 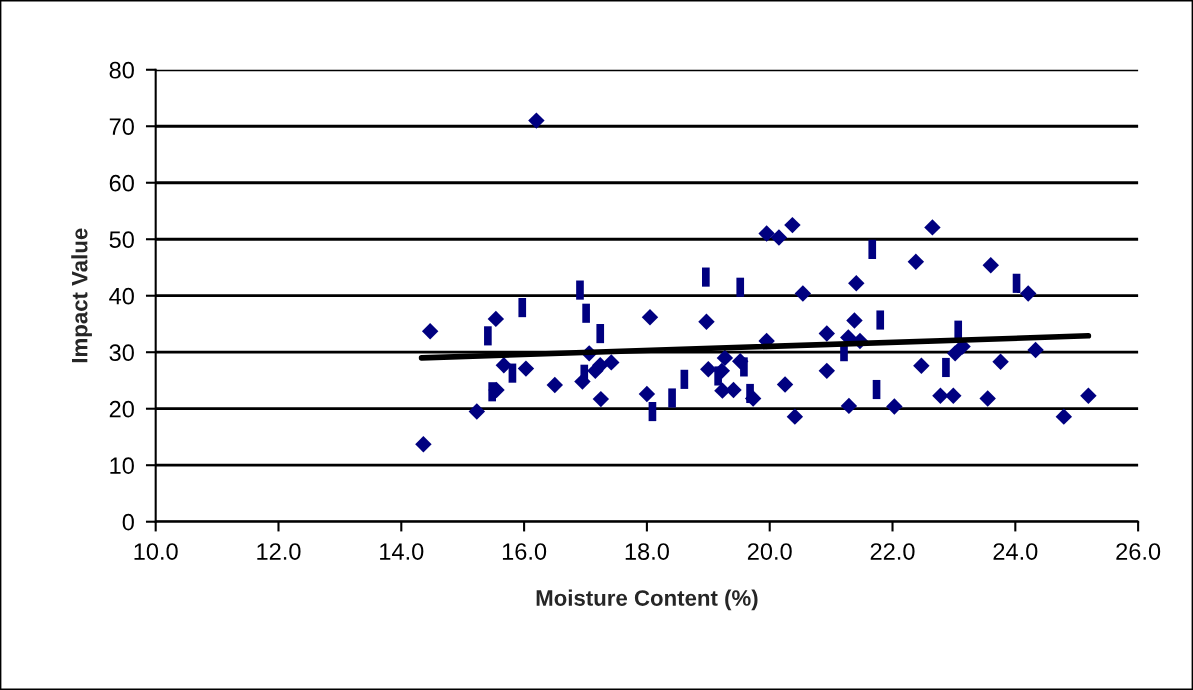 I want to click on x-tick-label: 24.0, so click(x=1015, y=551).